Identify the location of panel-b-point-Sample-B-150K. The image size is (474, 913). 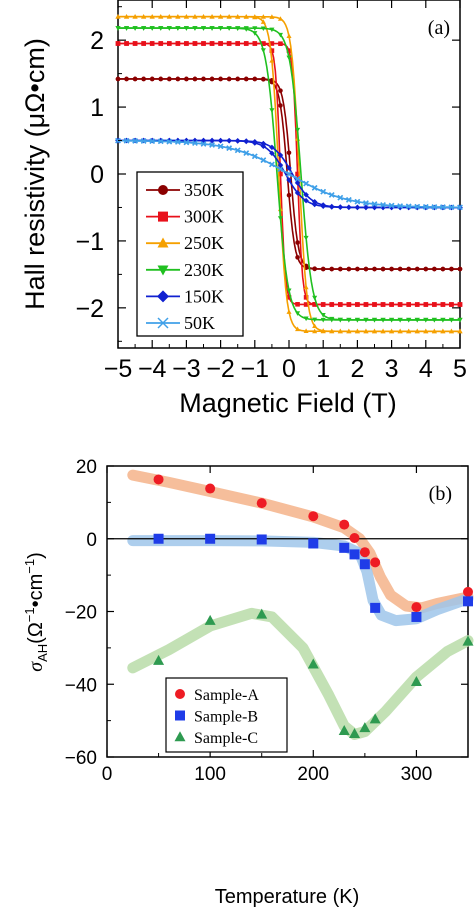
(261, 539).